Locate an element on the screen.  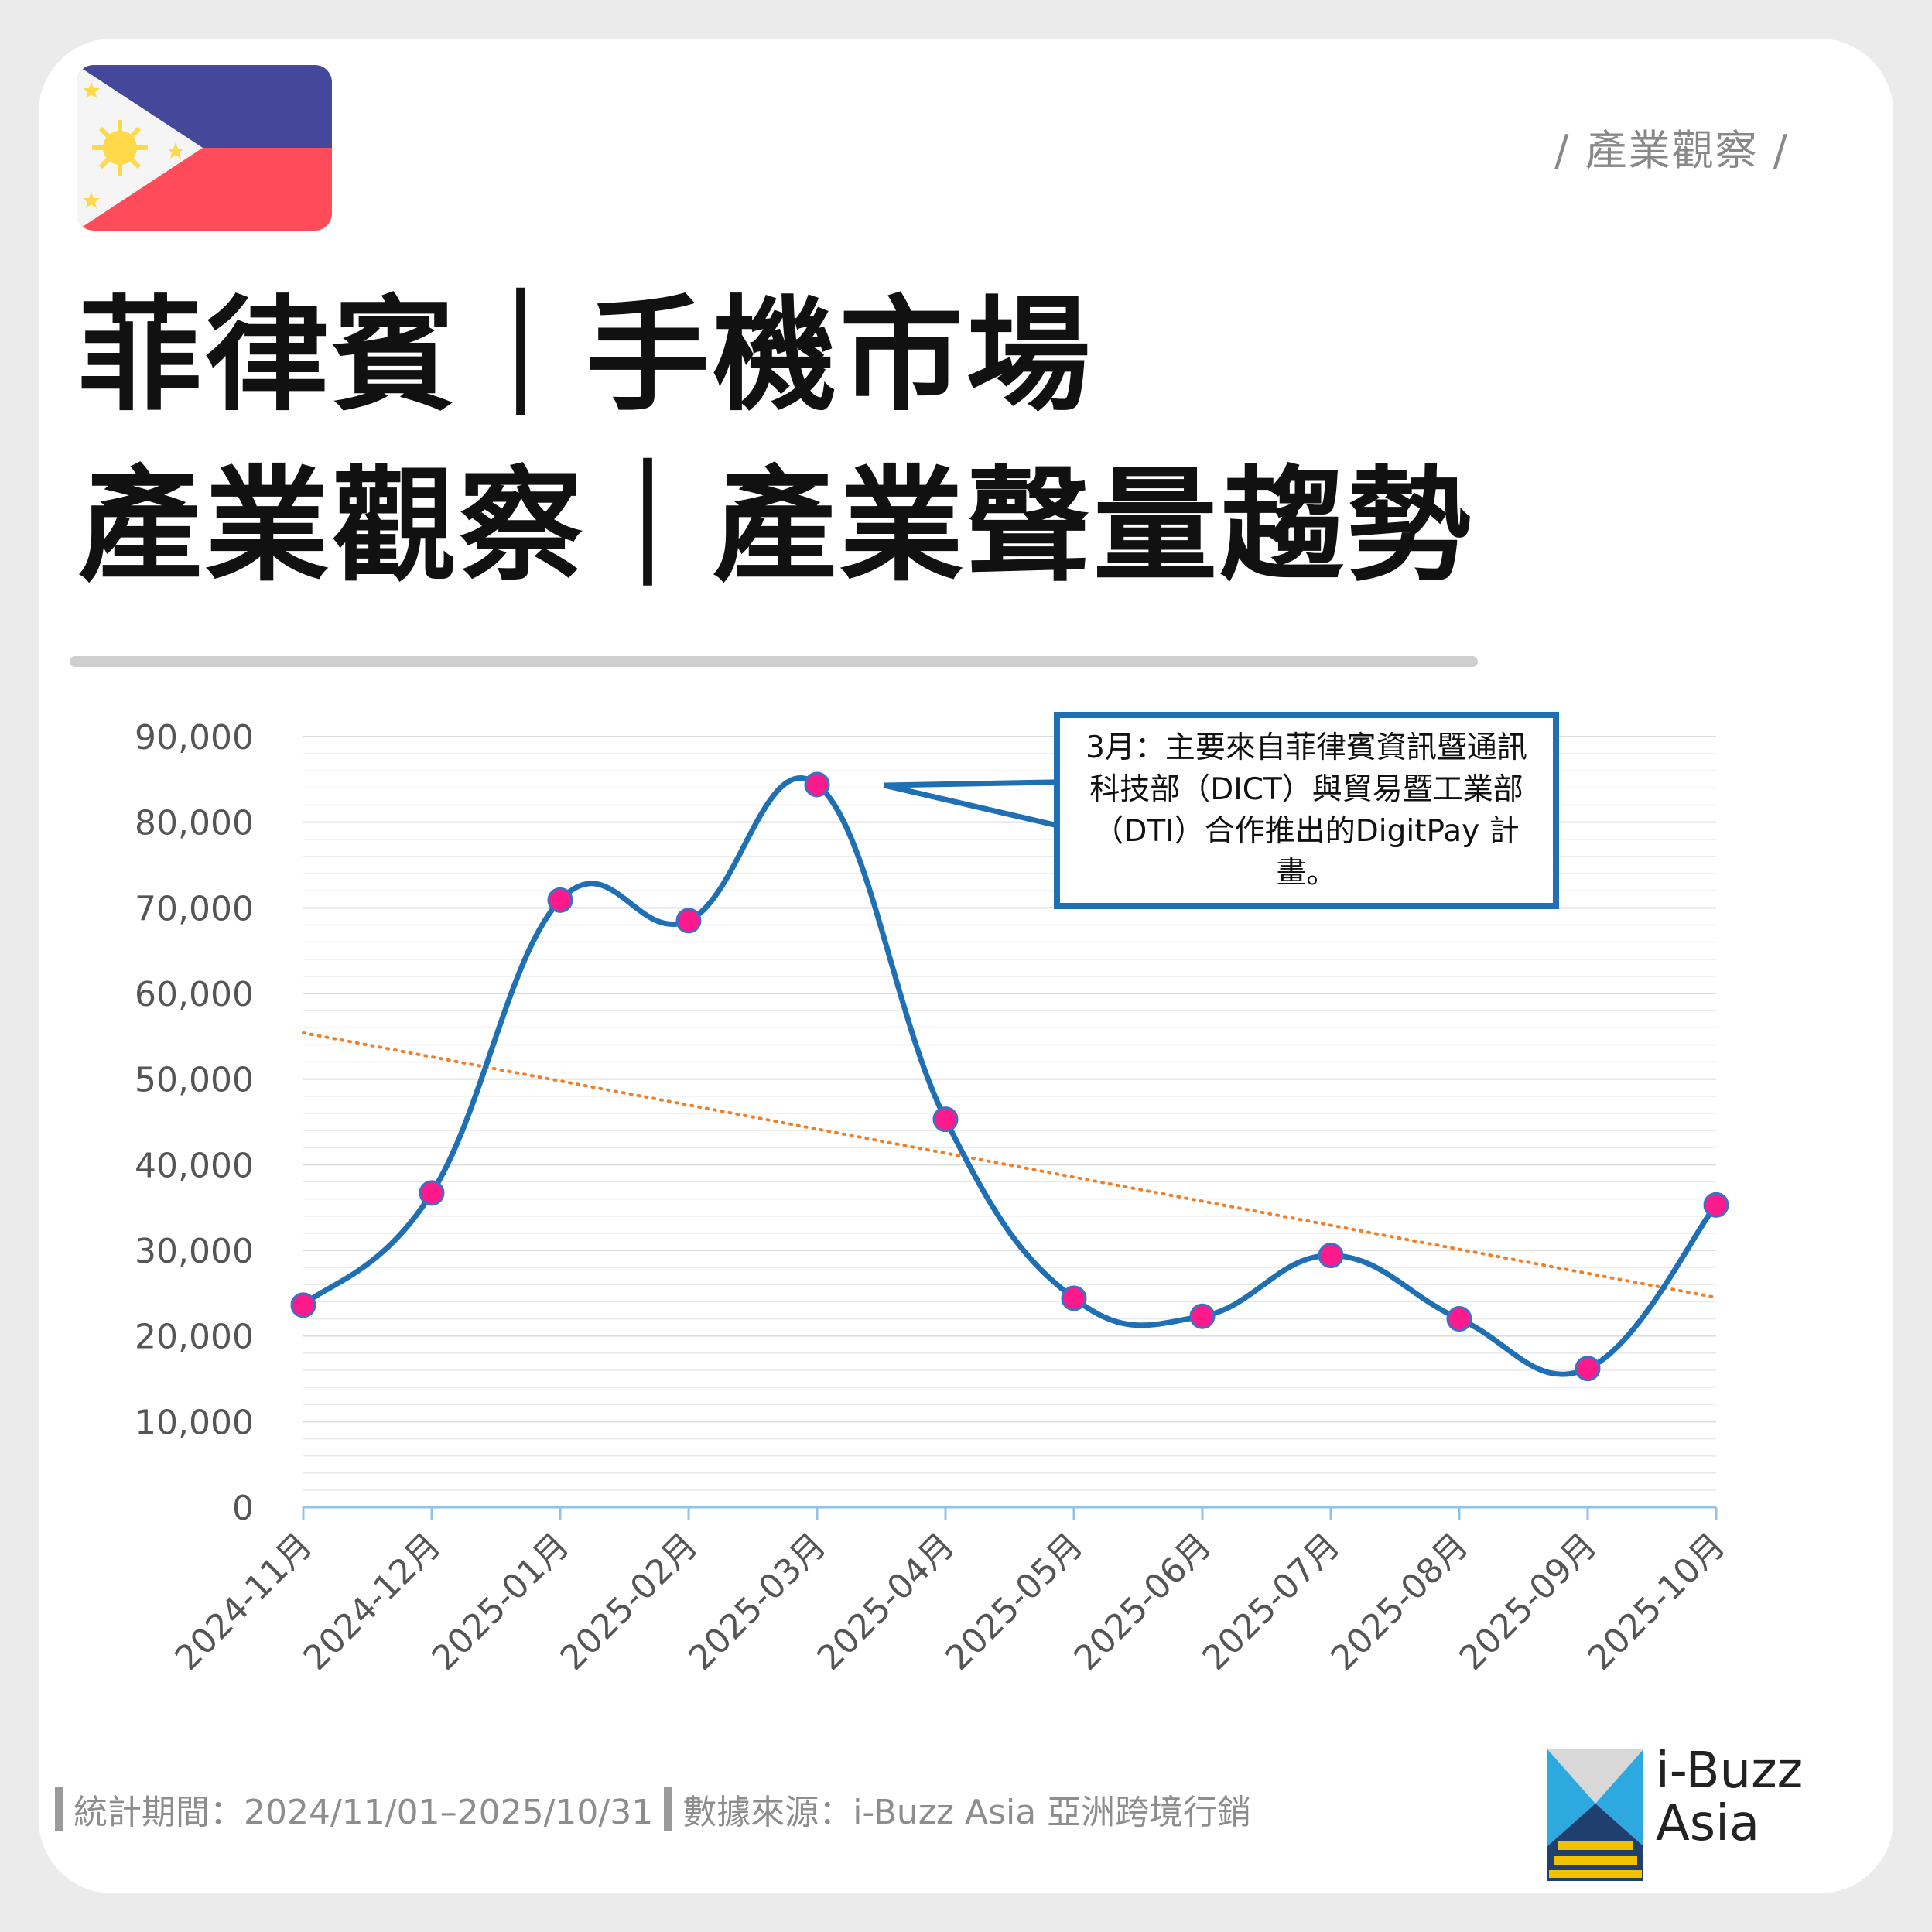
x-tick-label: 2025-09月 is located at coordinates (1528, 1602).